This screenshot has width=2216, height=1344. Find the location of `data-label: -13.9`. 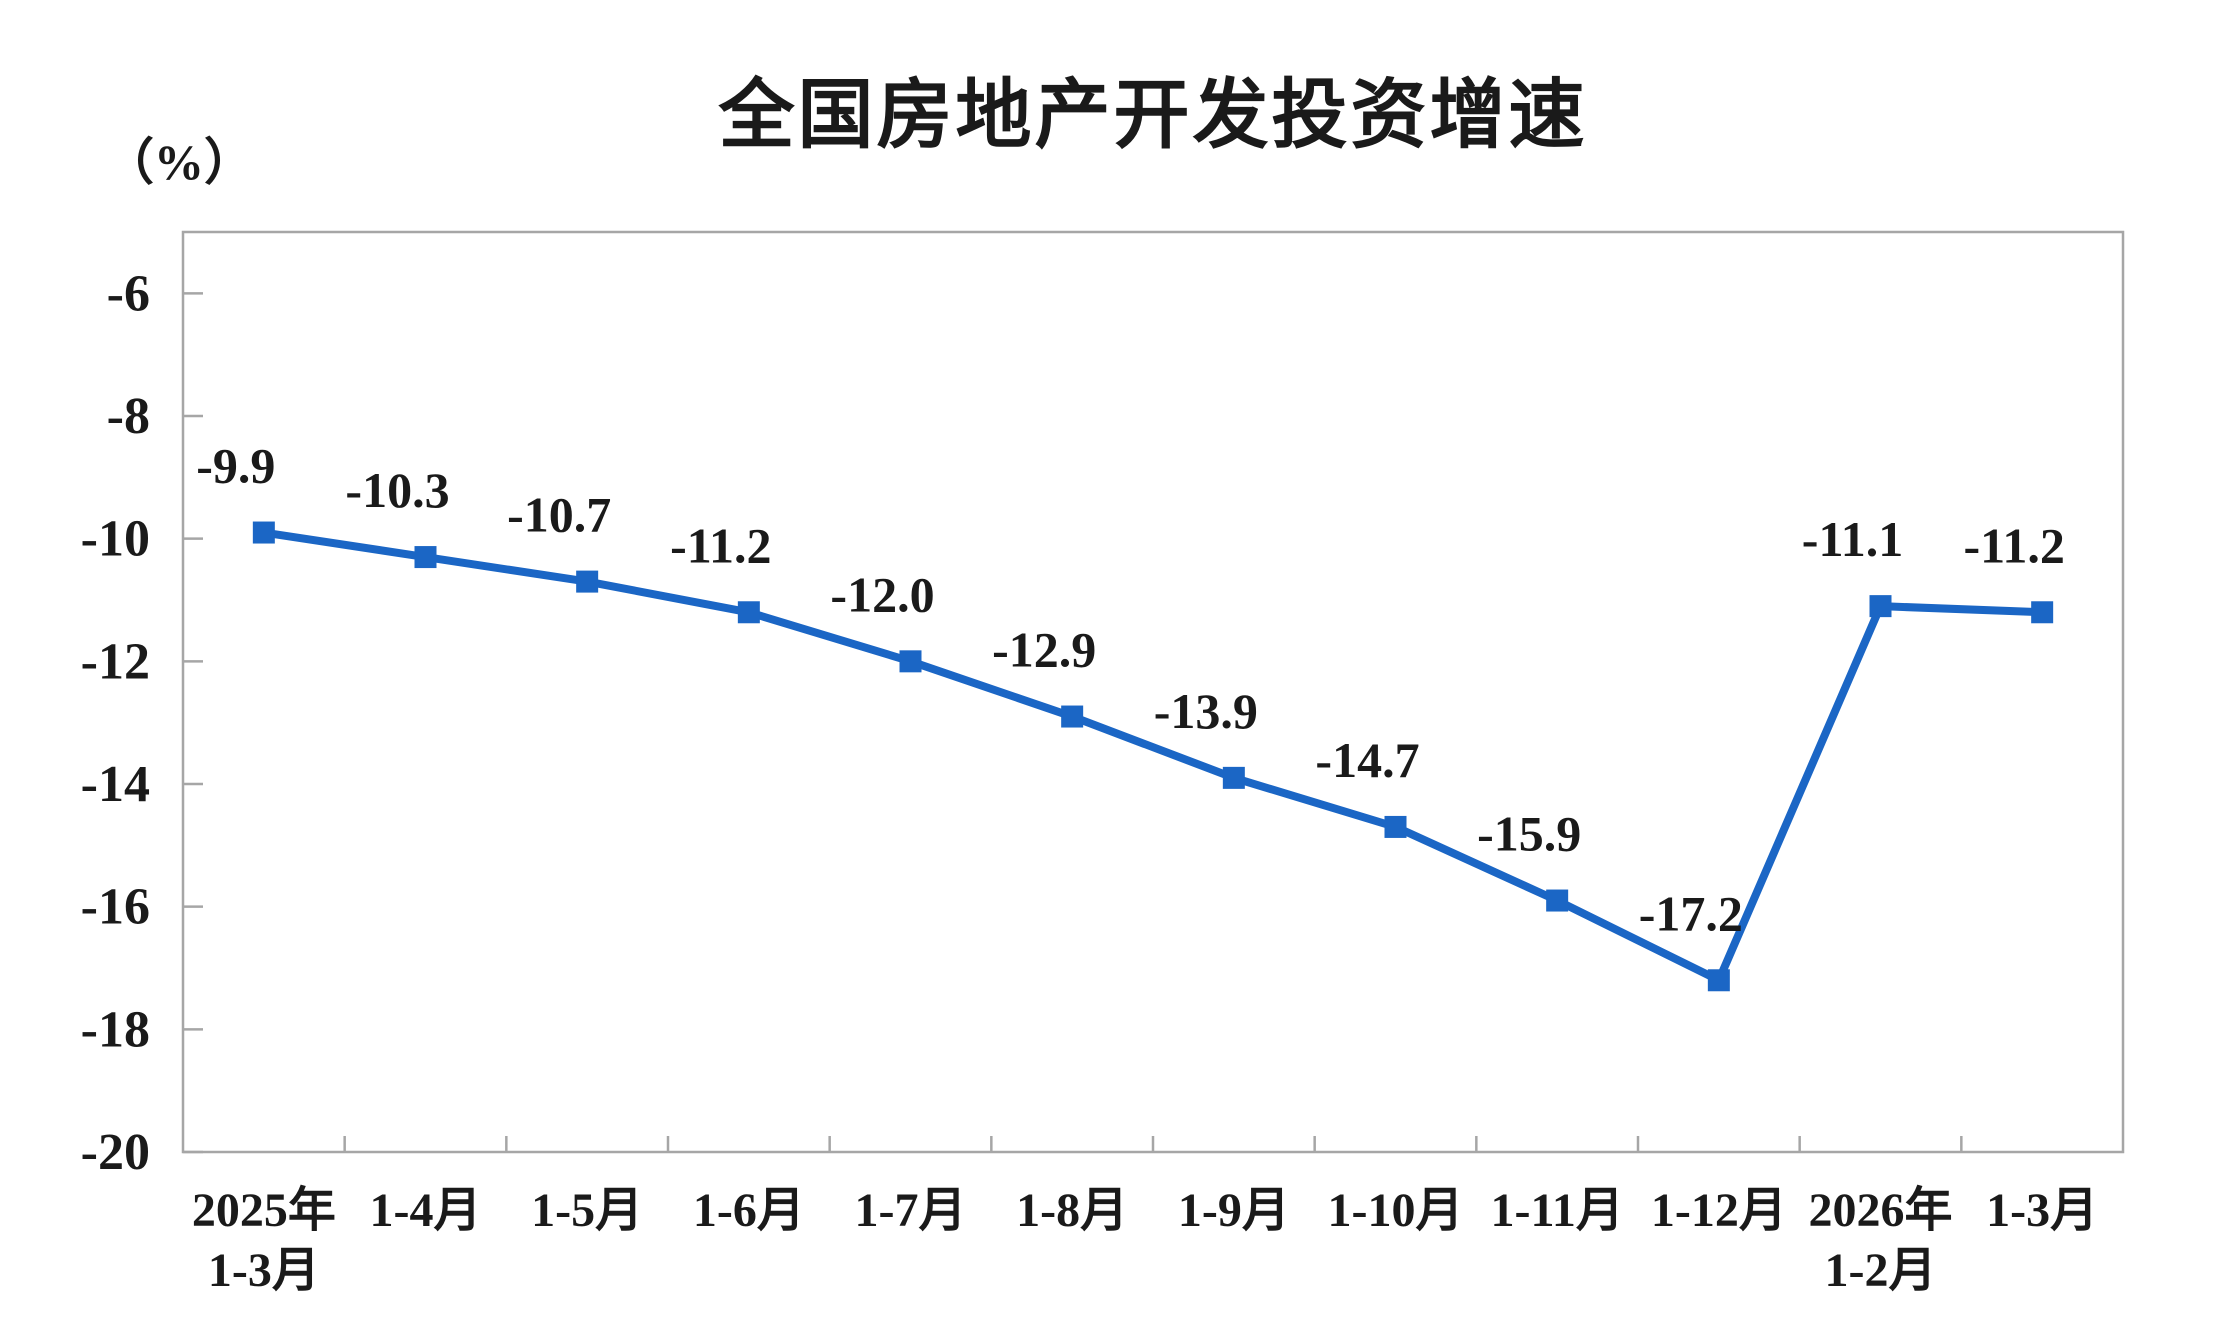

data-label: -13.9 is located at coordinates (1206, 711).